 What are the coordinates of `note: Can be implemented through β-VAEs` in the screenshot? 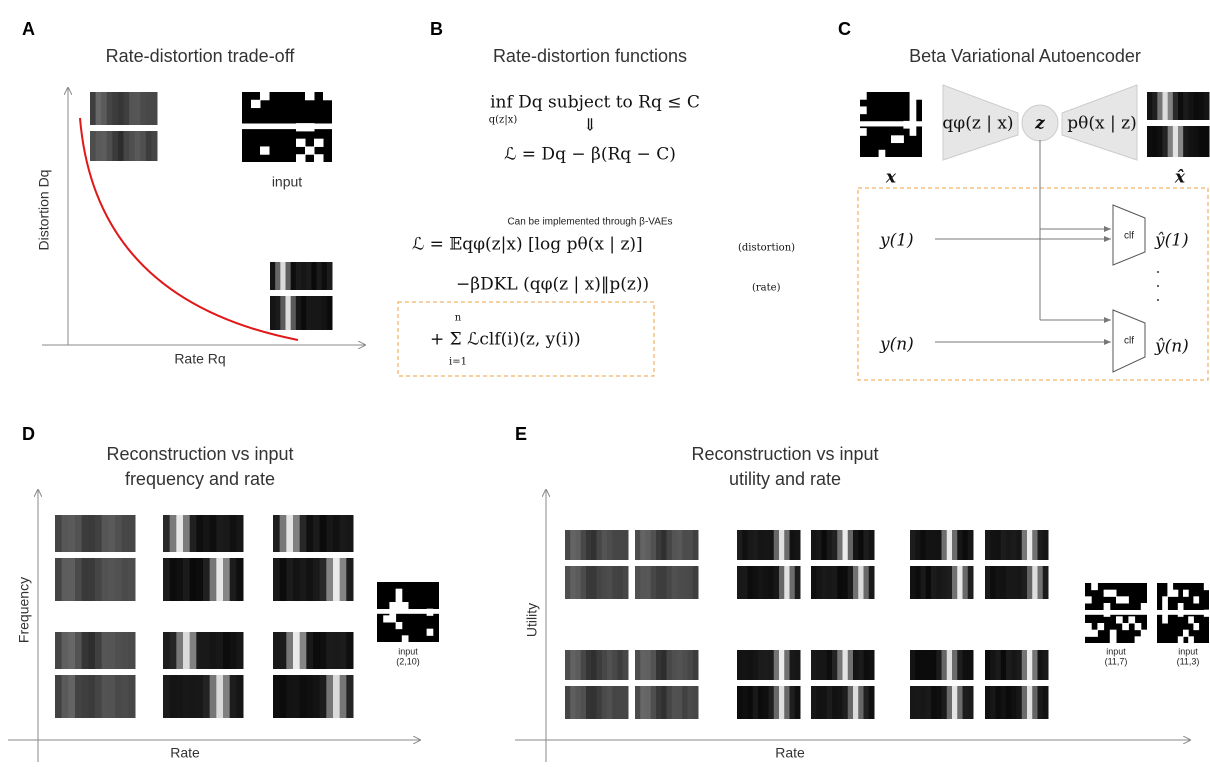 It's located at (589, 222).